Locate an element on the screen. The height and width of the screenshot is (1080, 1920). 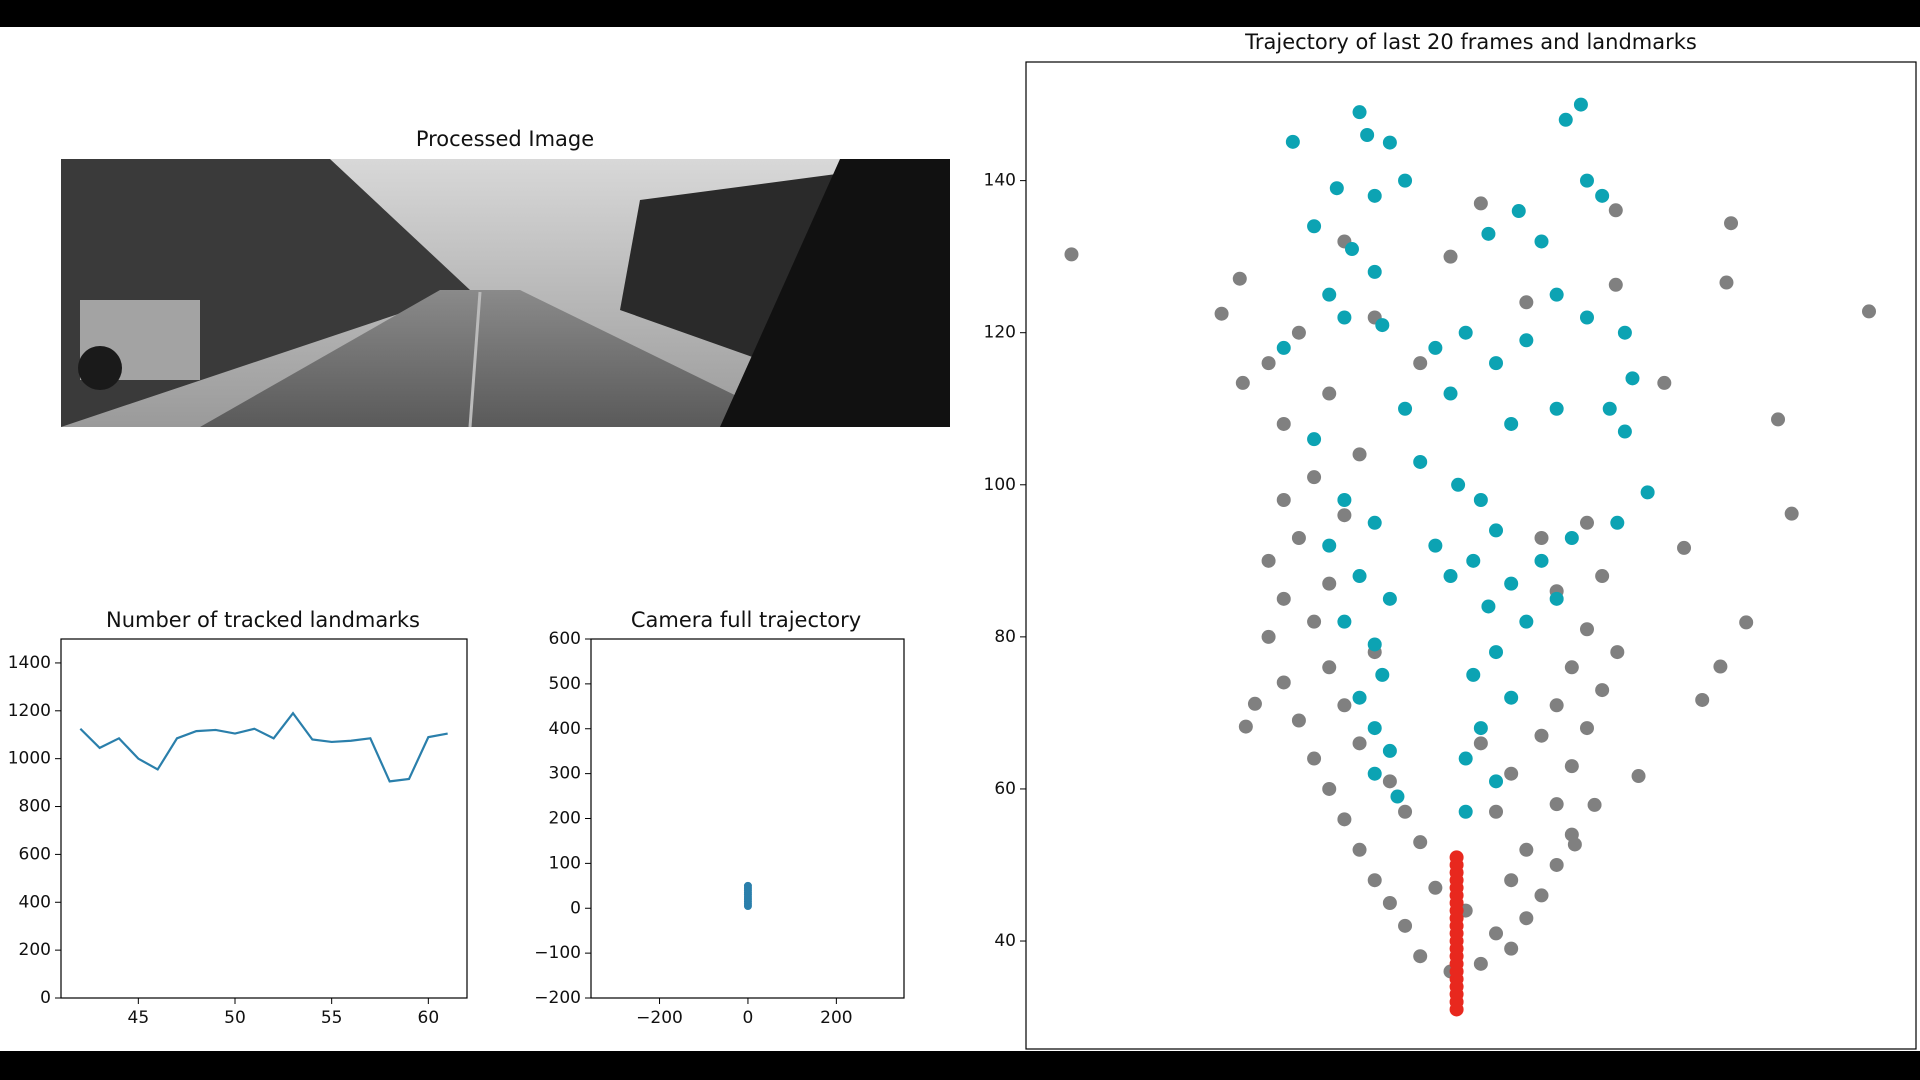
x-tick-label: 45 is located at coordinates (139, 1018).